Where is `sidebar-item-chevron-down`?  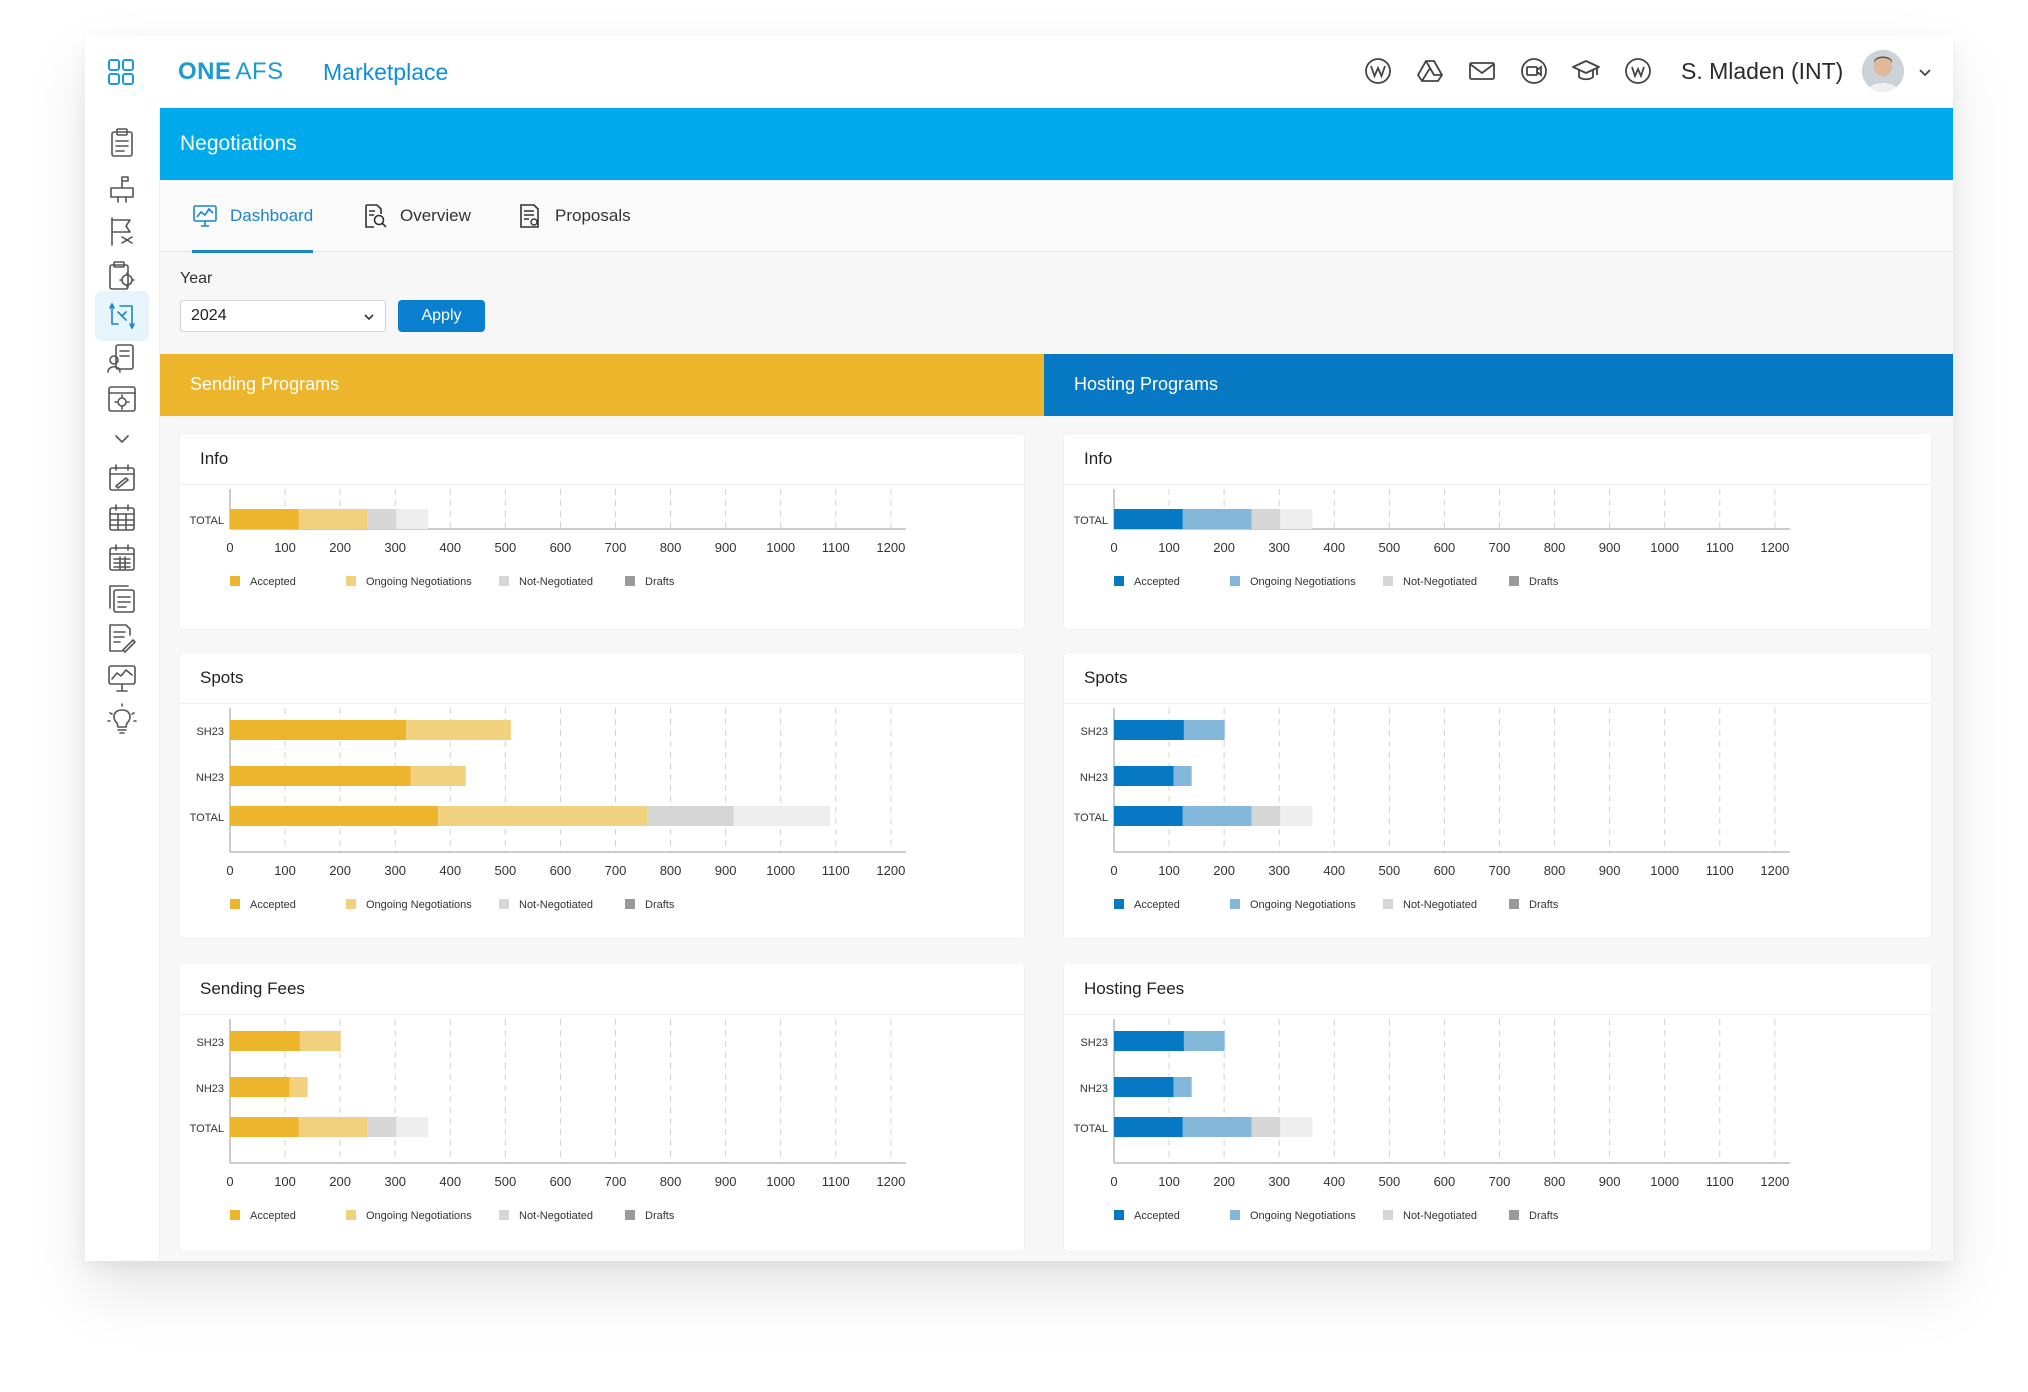 sidebar-item-chevron-down is located at coordinates (122, 439).